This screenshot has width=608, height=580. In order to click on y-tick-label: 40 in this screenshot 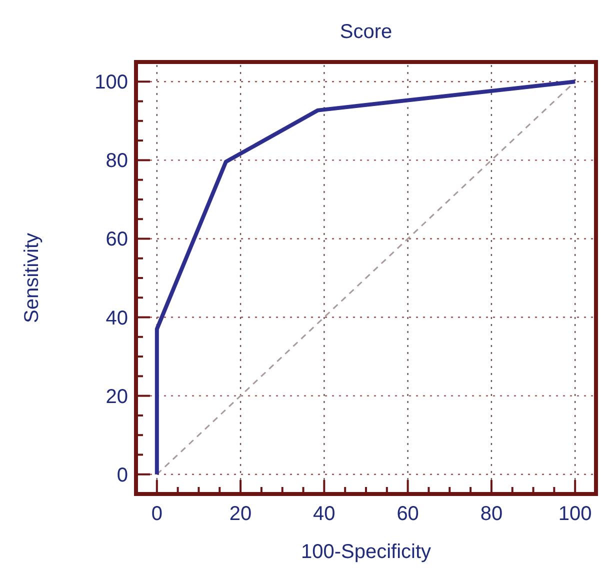, I will do `click(117, 318)`.